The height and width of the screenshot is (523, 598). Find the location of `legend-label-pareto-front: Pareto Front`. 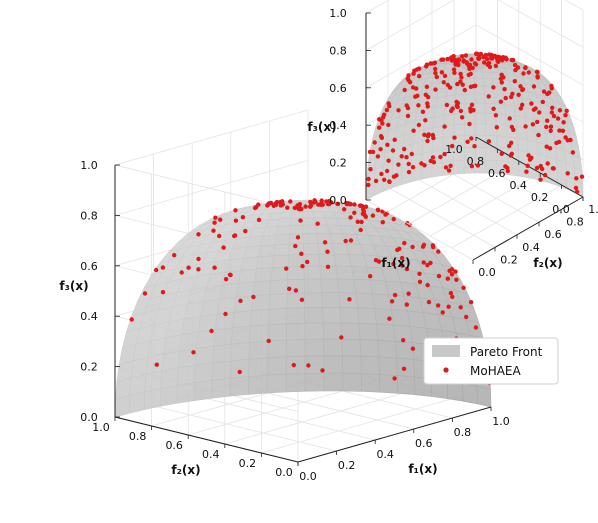

legend-label-pareto-front: Pareto Front is located at coordinates (506, 352).